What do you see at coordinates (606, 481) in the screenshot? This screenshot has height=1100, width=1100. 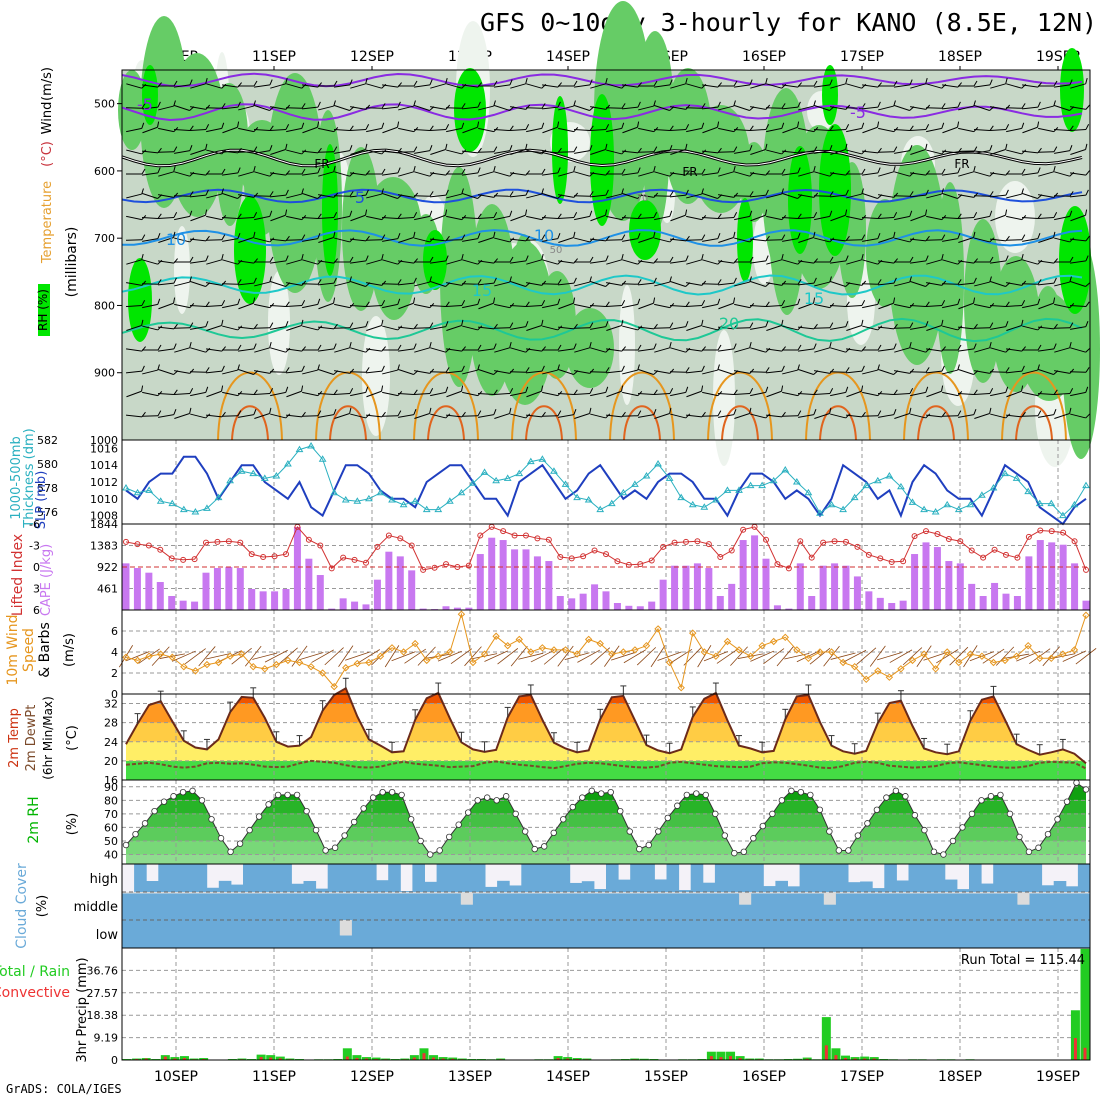 I see `thickness-line` at bounding box center [606, 481].